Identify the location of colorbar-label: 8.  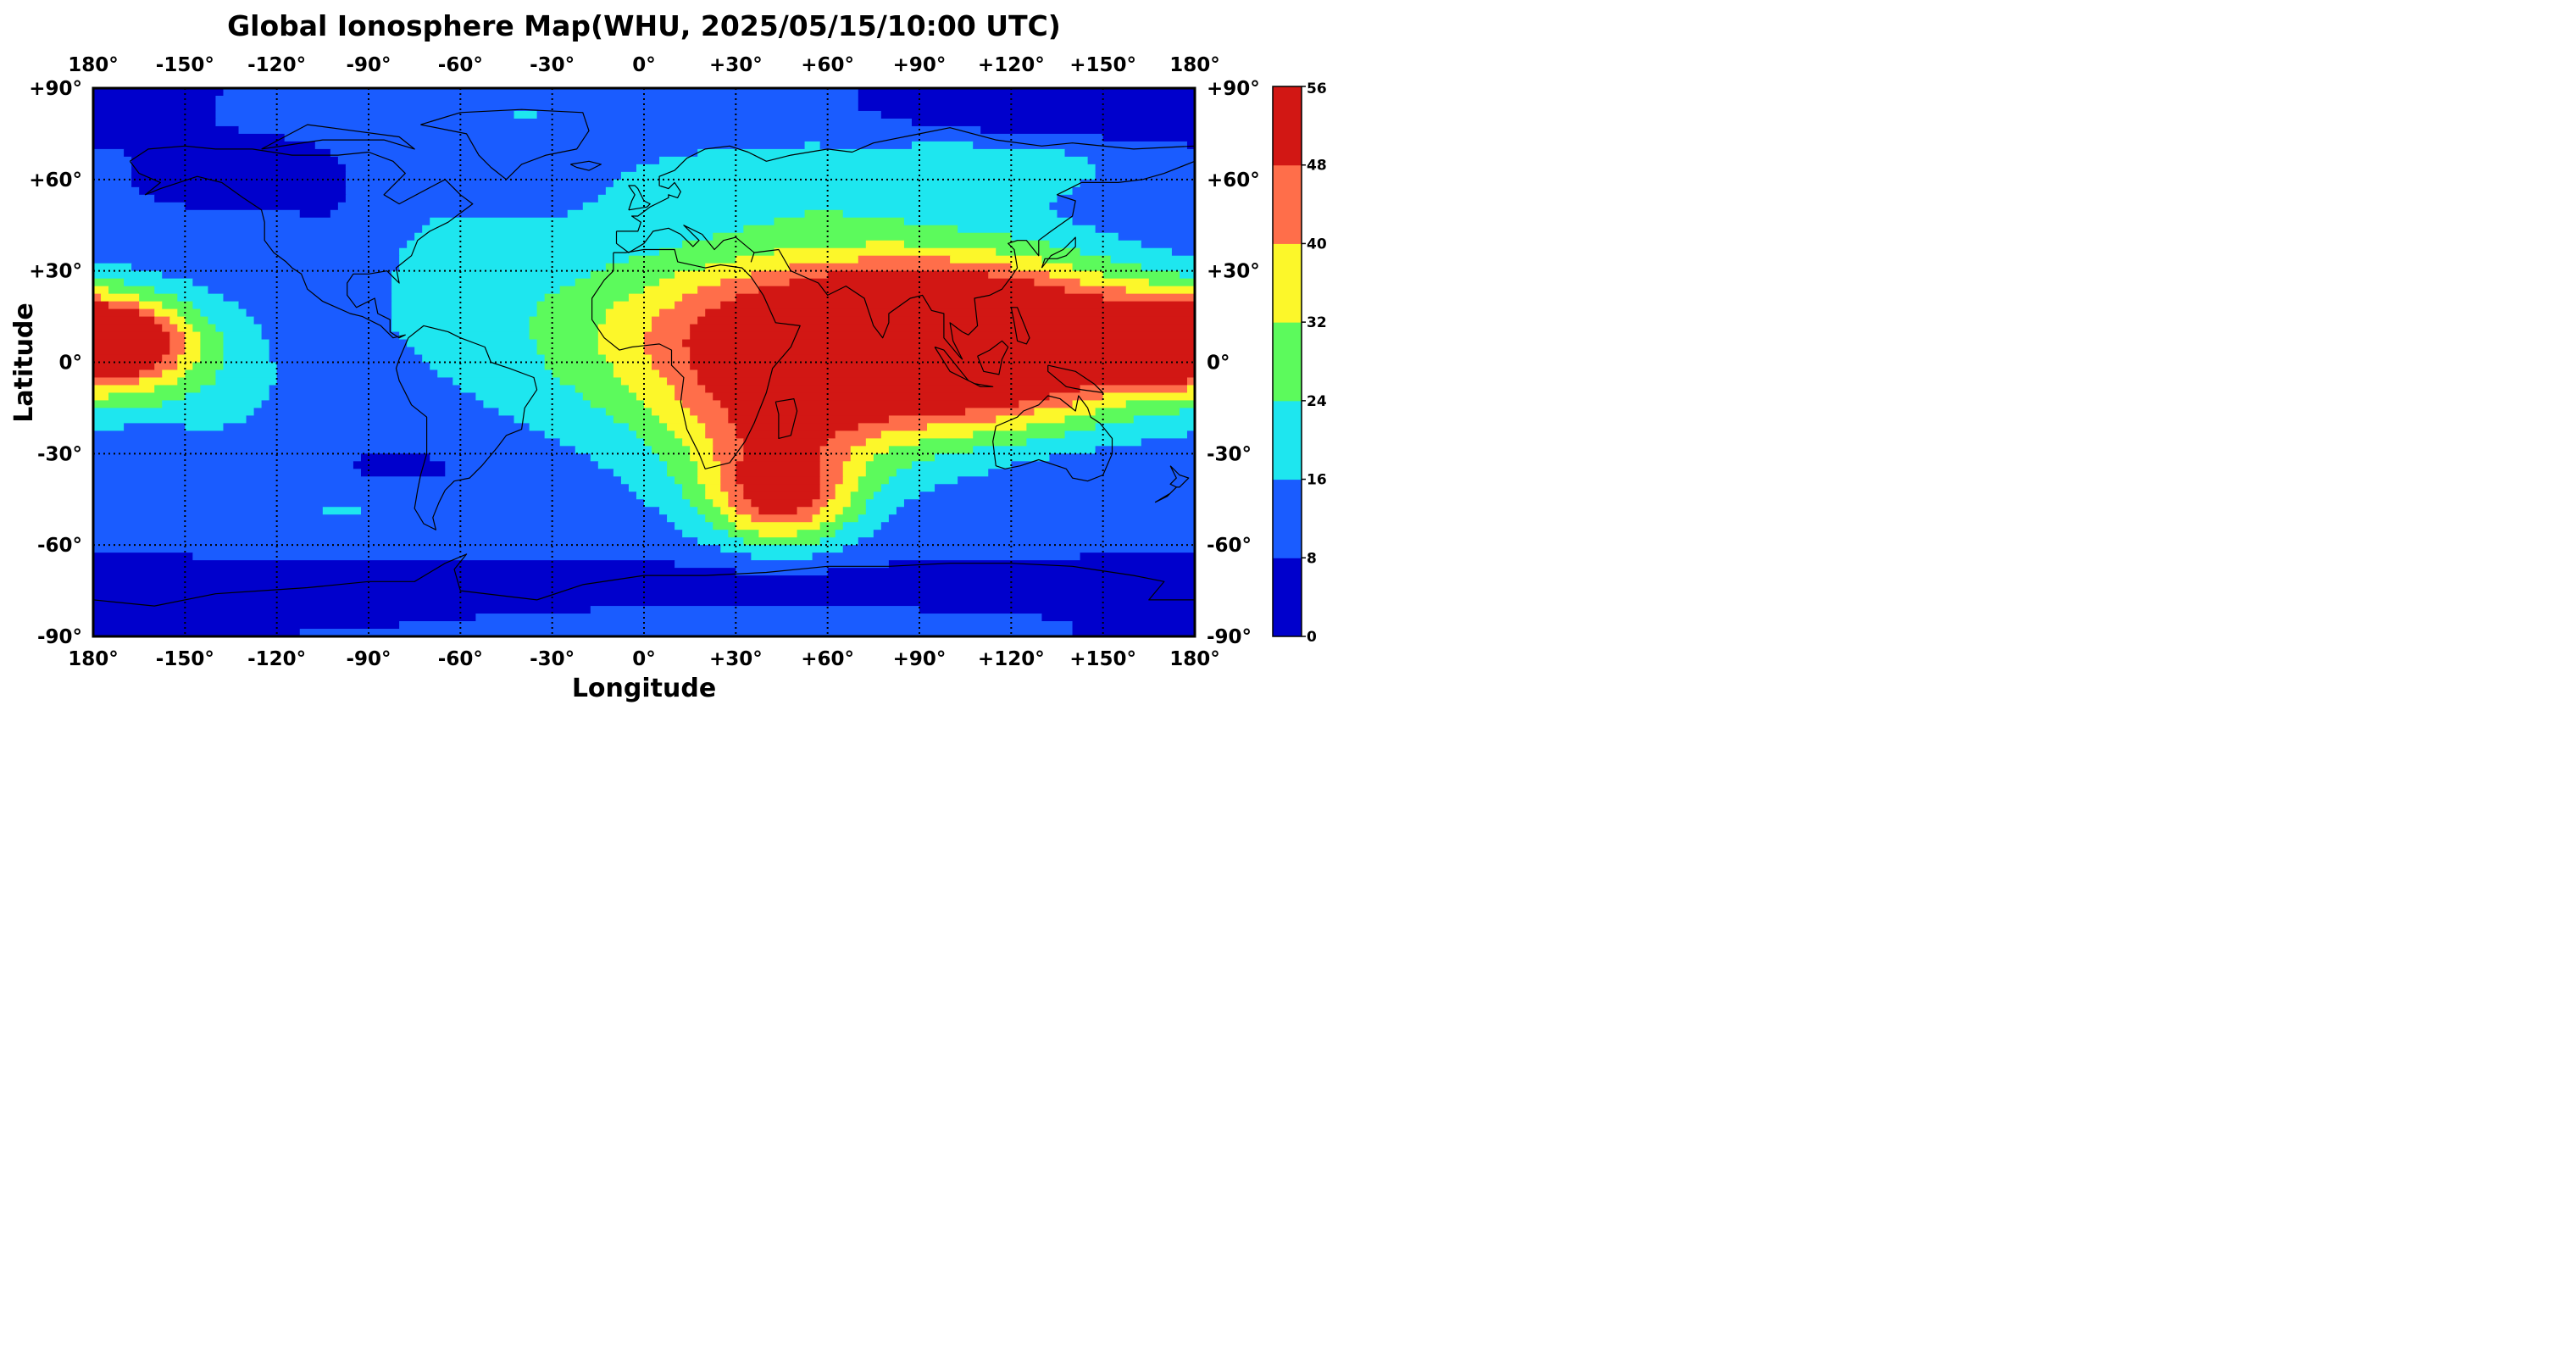
(1312, 558).